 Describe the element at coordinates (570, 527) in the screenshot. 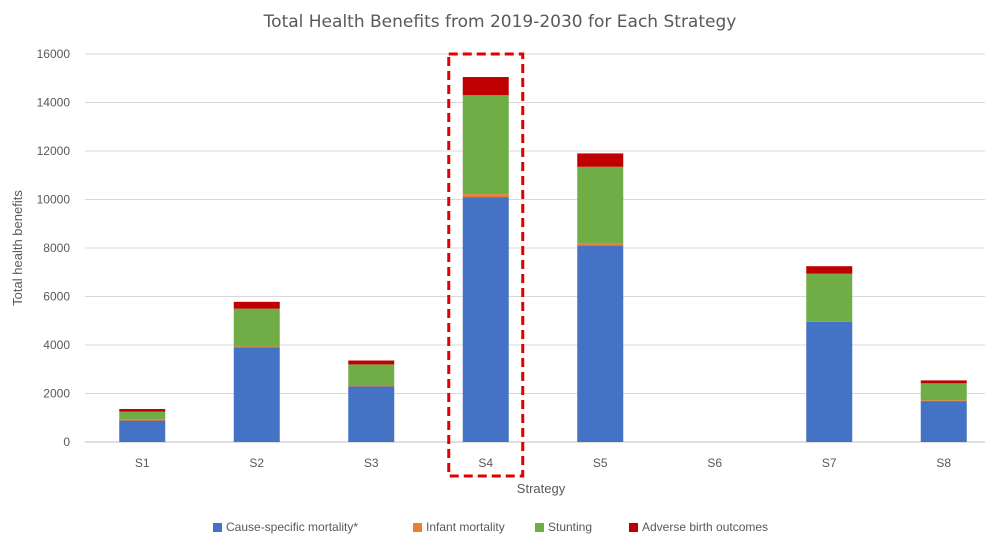

I see `legend-label: Stunting` at that location.